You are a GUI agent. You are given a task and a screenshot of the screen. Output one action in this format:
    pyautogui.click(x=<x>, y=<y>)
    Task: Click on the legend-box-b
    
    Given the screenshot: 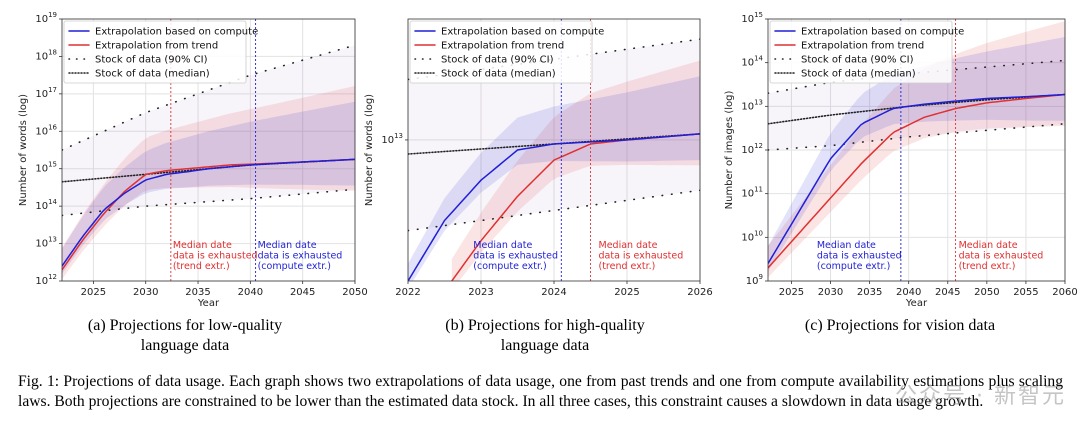 What is the action you would take?
    pyautogui.click(x=501, y=52)
    